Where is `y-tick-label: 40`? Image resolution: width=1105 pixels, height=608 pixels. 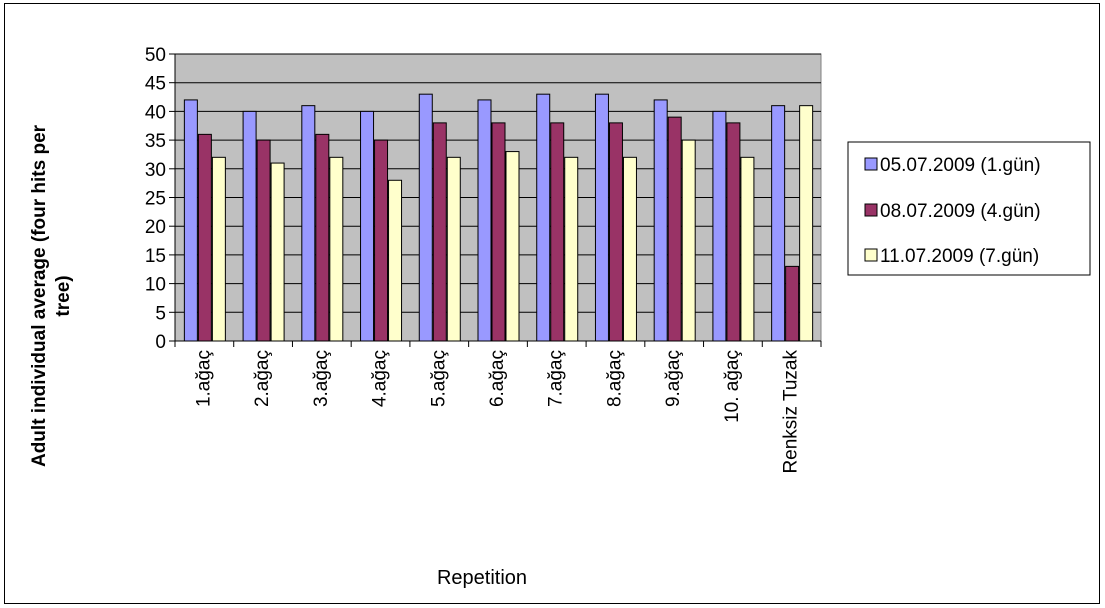 y-tick-label: 40 is located at coordinates (155, 112).